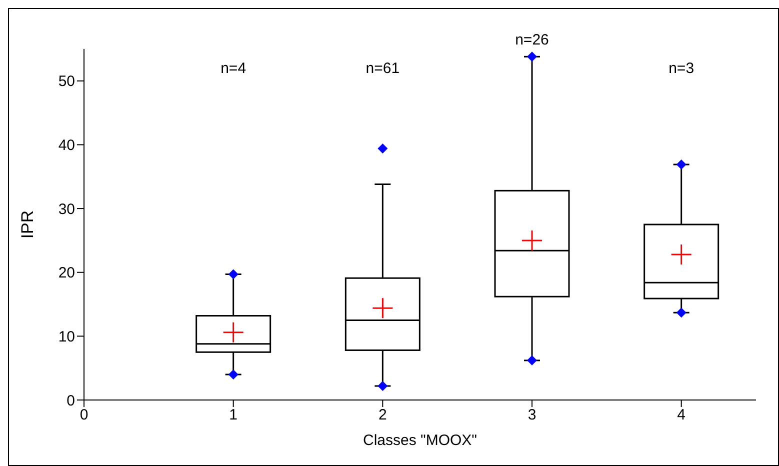  I want to click on y-tick-label: 10, so click(66, 337).